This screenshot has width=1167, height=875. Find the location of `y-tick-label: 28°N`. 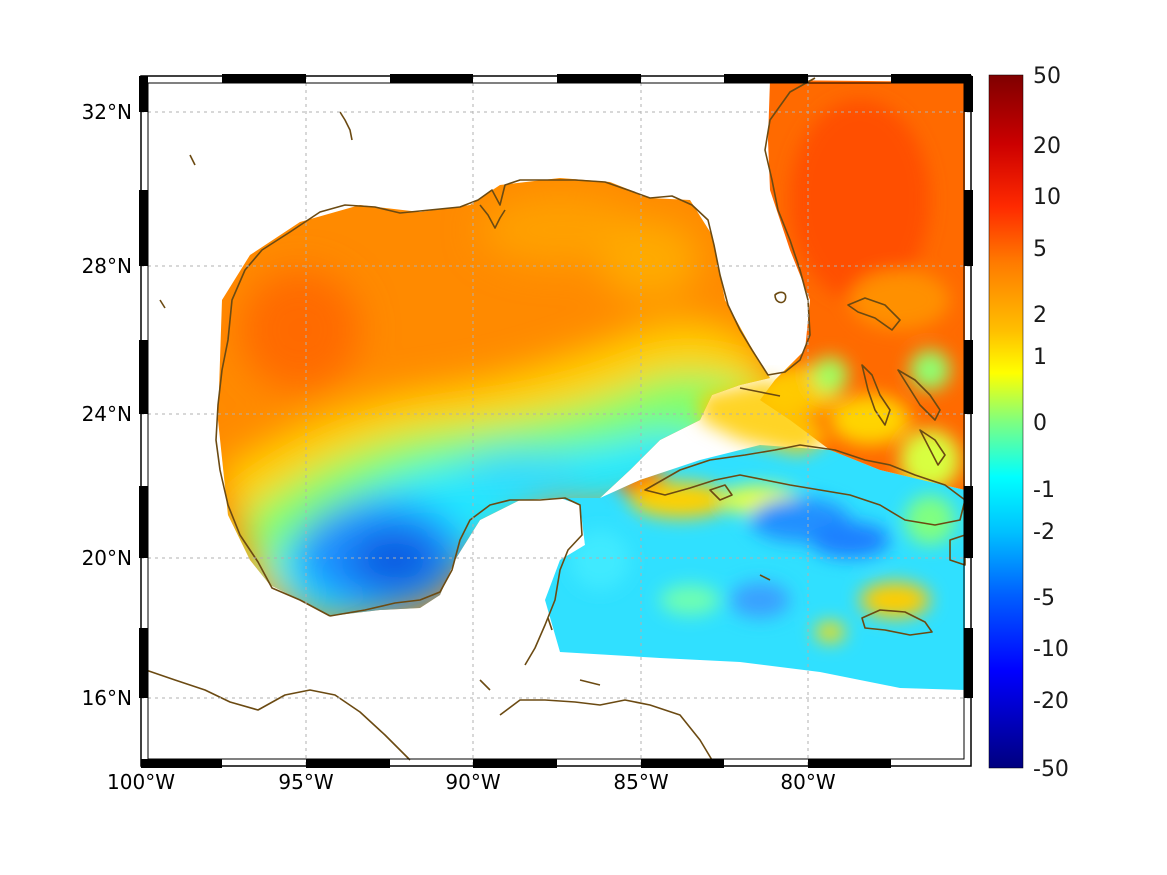

y-tick-label: 28°N is located at coordinates (107, 266).